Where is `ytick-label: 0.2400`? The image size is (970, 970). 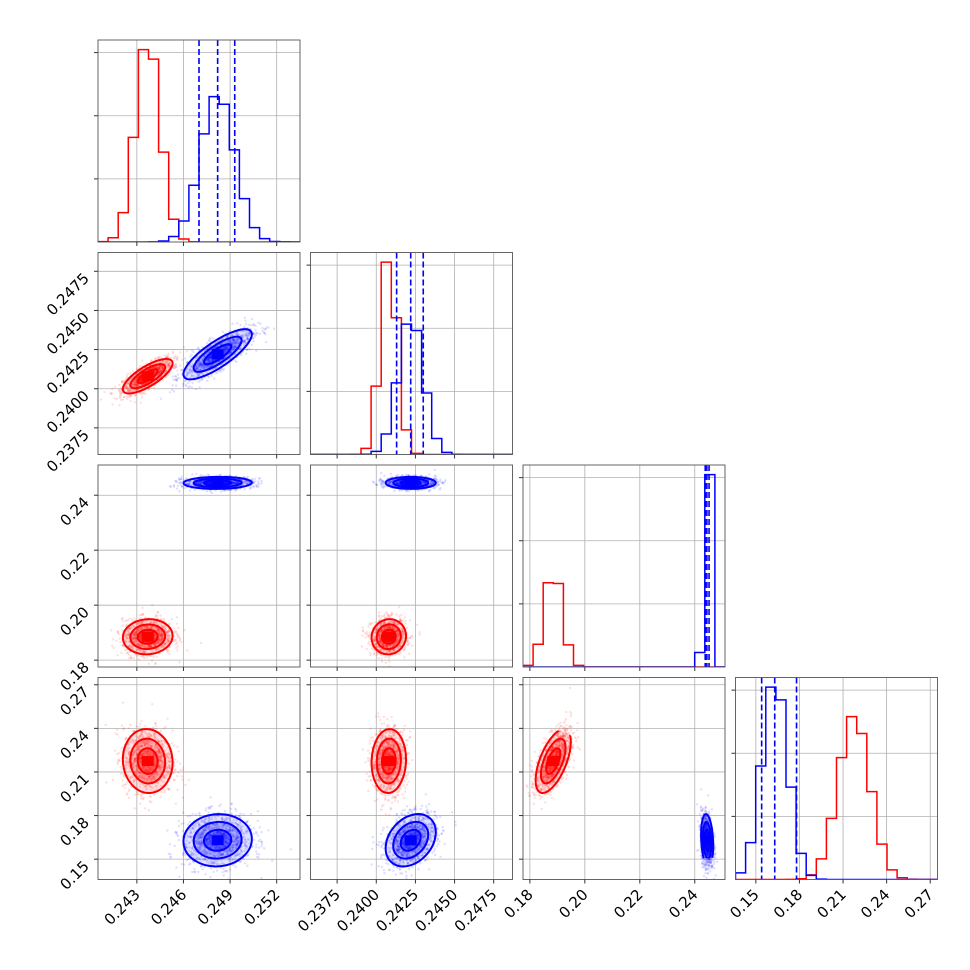
ytick-label: 0.2400 is located at coordinates (68, 412).